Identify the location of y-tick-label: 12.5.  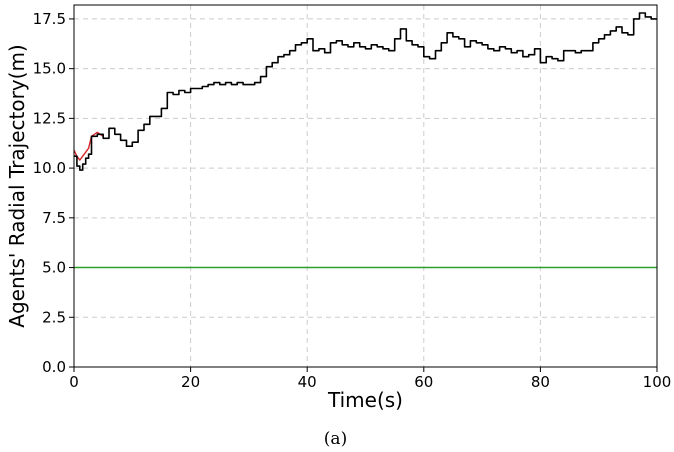
(49, 118).